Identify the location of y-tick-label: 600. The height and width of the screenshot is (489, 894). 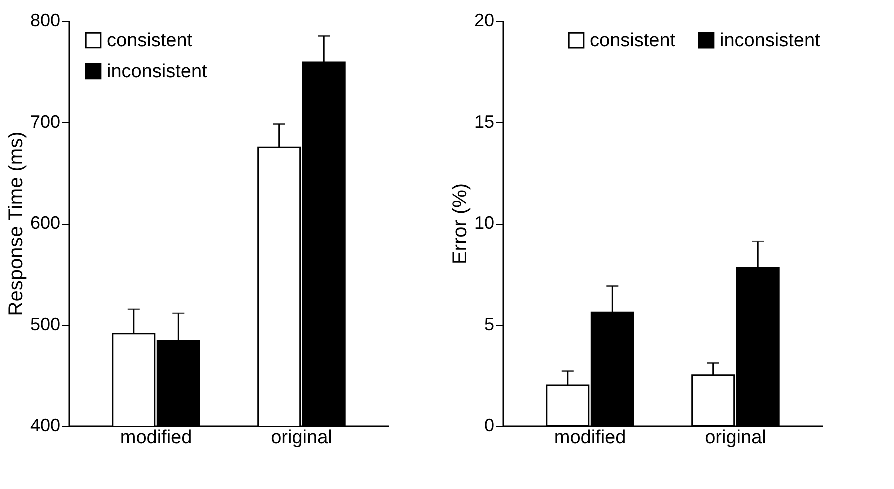
(45, 223).